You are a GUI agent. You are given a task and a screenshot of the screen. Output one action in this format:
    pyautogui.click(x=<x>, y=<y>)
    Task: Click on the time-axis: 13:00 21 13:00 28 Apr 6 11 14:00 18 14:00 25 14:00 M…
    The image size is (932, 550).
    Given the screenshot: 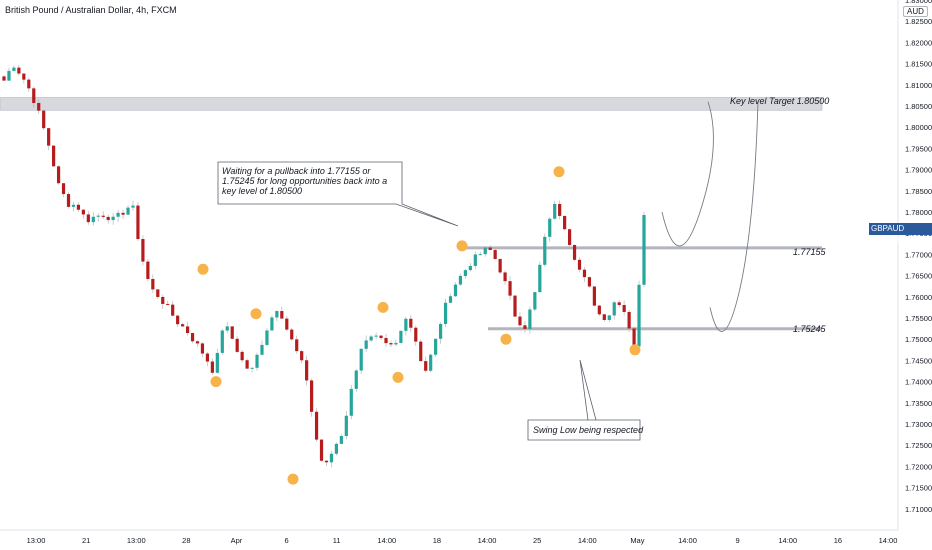 What is the action you would take?
    pyautogui.click(x=462, y=540)
    